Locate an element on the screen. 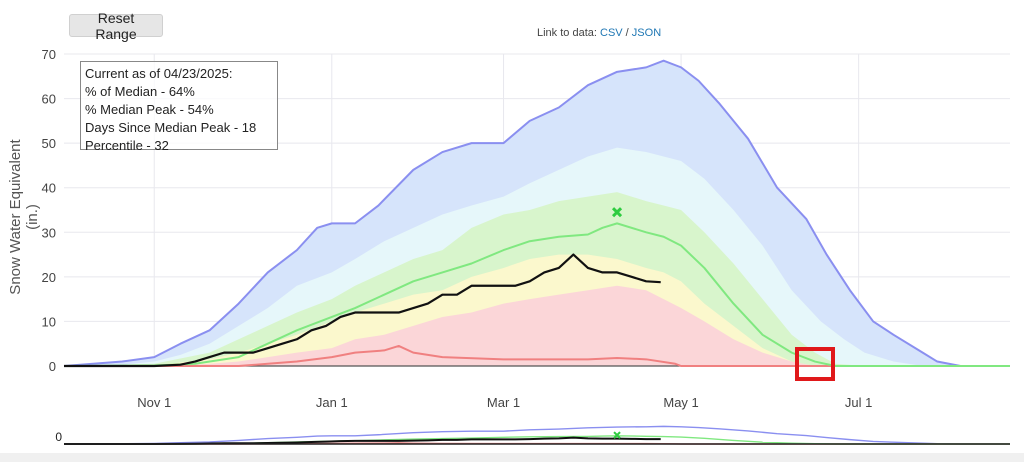 This screenshot has width=1024, height=462. y-axis-label: Snow Water Equivalent (in.) is located at coordinates (24, 217).